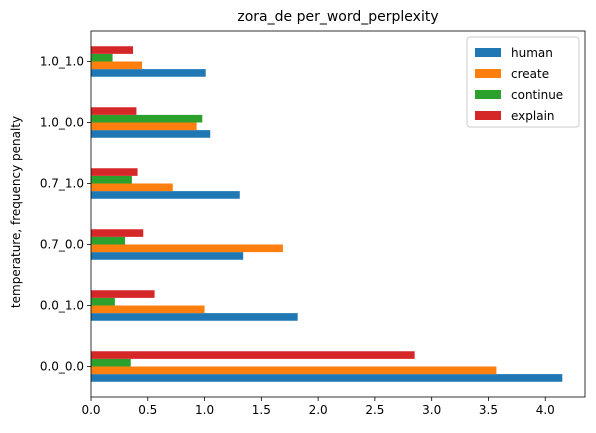 This screenshot has width=596, height=433. What do you see at coordinates (530, 74) in the screenshot?
I see `legend-label-create: create` at bounding box center [530, 74].